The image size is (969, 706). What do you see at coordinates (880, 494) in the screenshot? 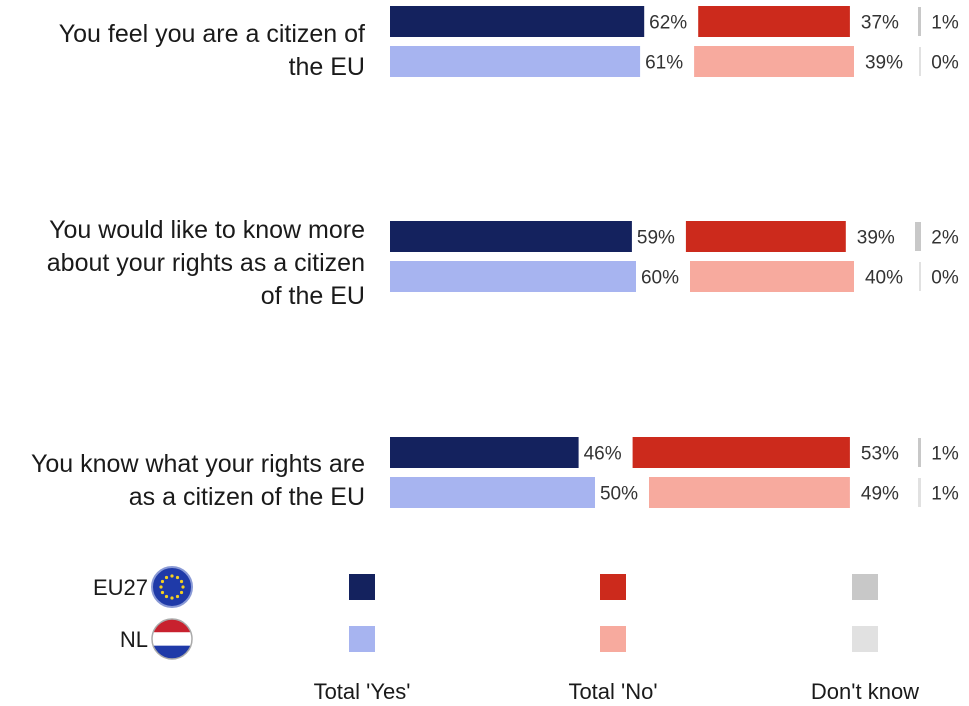
I see `value-label-no: 49%` at bounding box center [880, 494].